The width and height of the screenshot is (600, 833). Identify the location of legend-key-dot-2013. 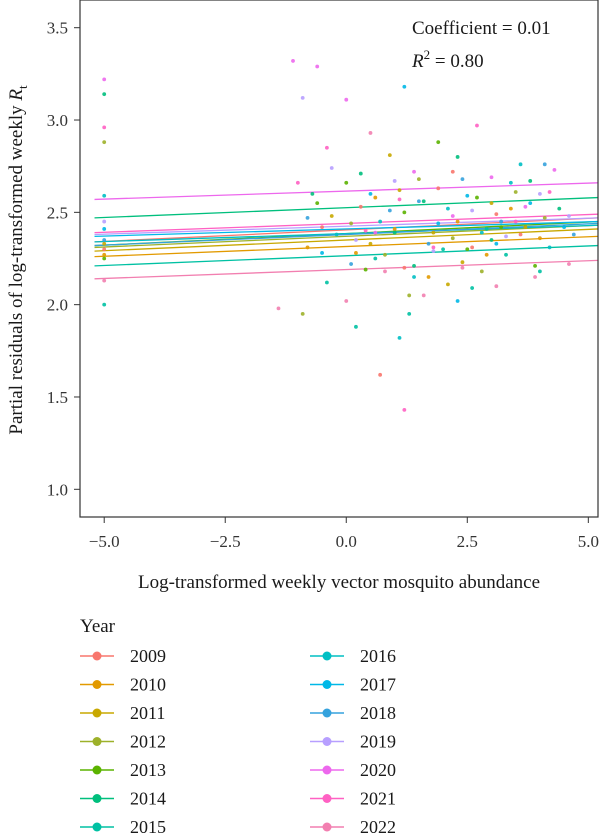
(97, 770).